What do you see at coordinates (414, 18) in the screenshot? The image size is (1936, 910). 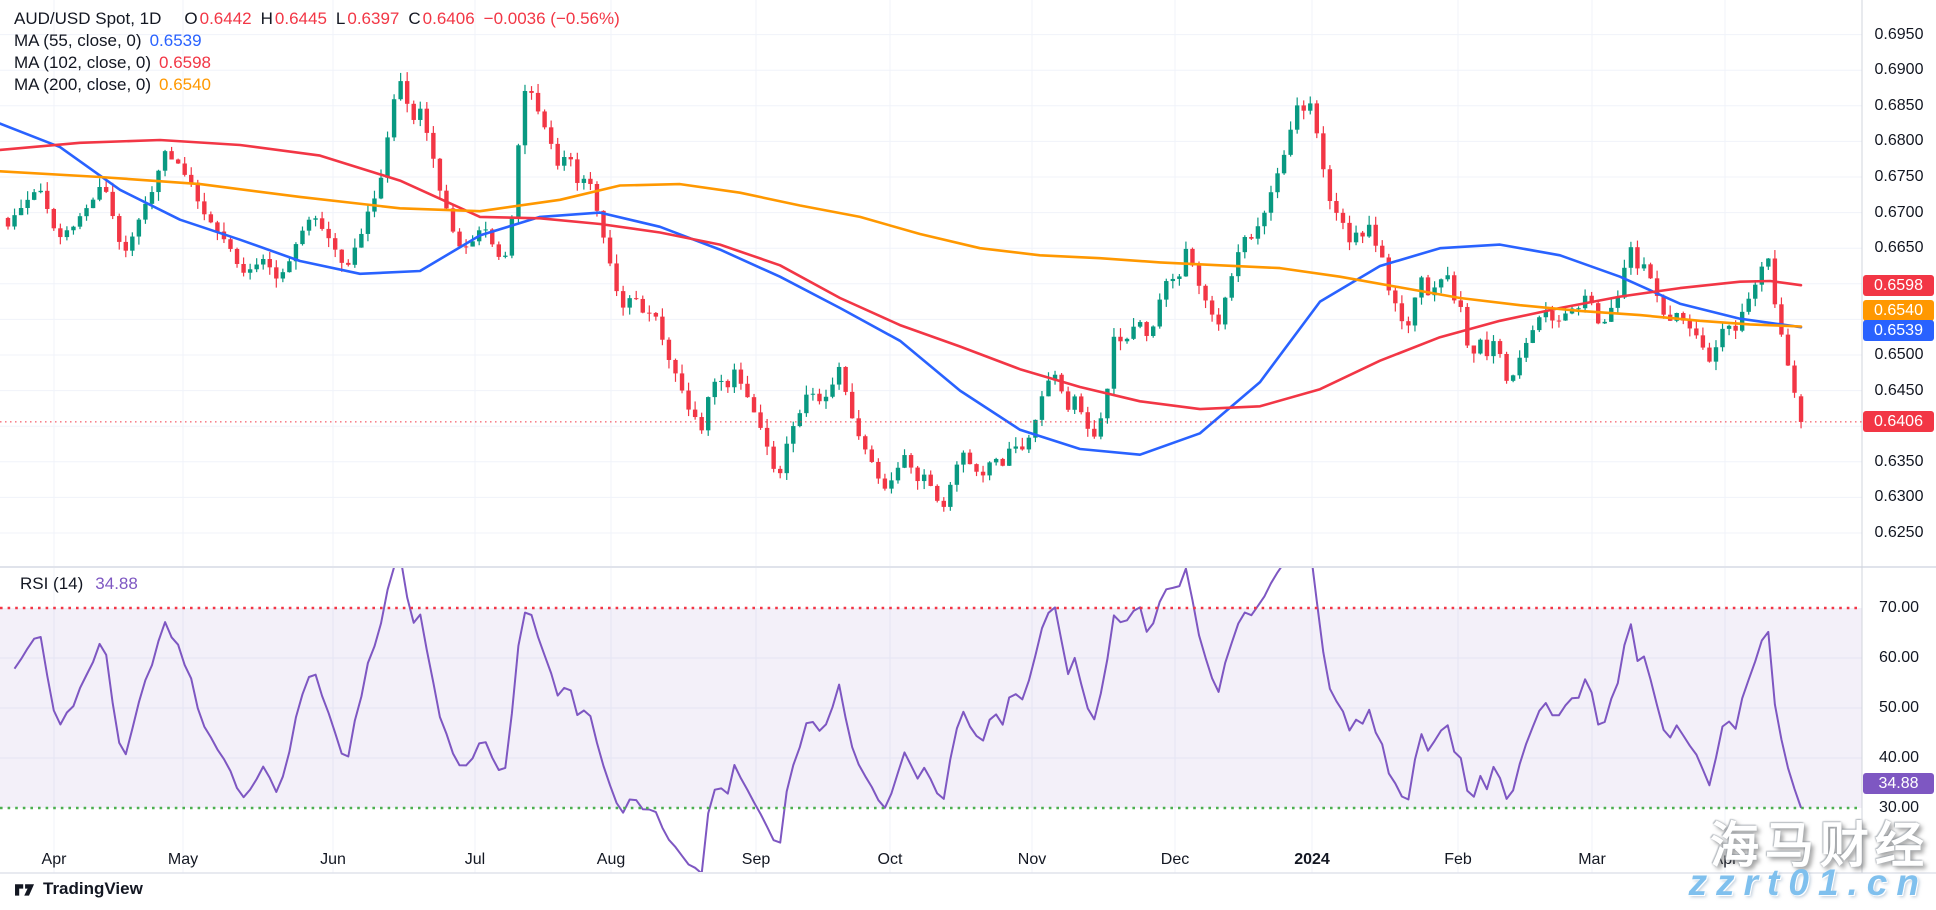 I see `close-label: C` at bounding box center [414, 18].